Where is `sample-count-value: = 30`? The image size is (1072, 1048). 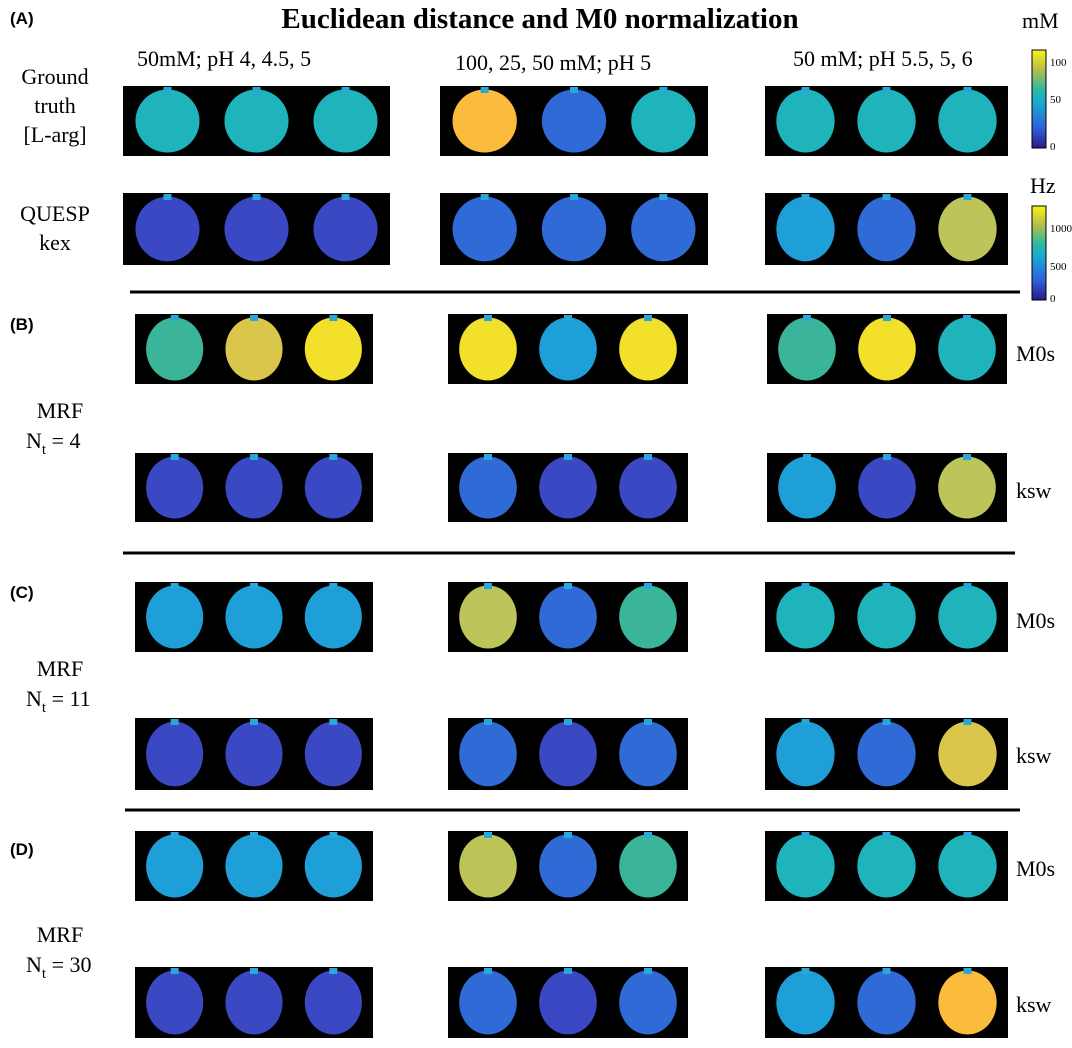 sample-count-value: = 30 is located at coordinates (68, 964).